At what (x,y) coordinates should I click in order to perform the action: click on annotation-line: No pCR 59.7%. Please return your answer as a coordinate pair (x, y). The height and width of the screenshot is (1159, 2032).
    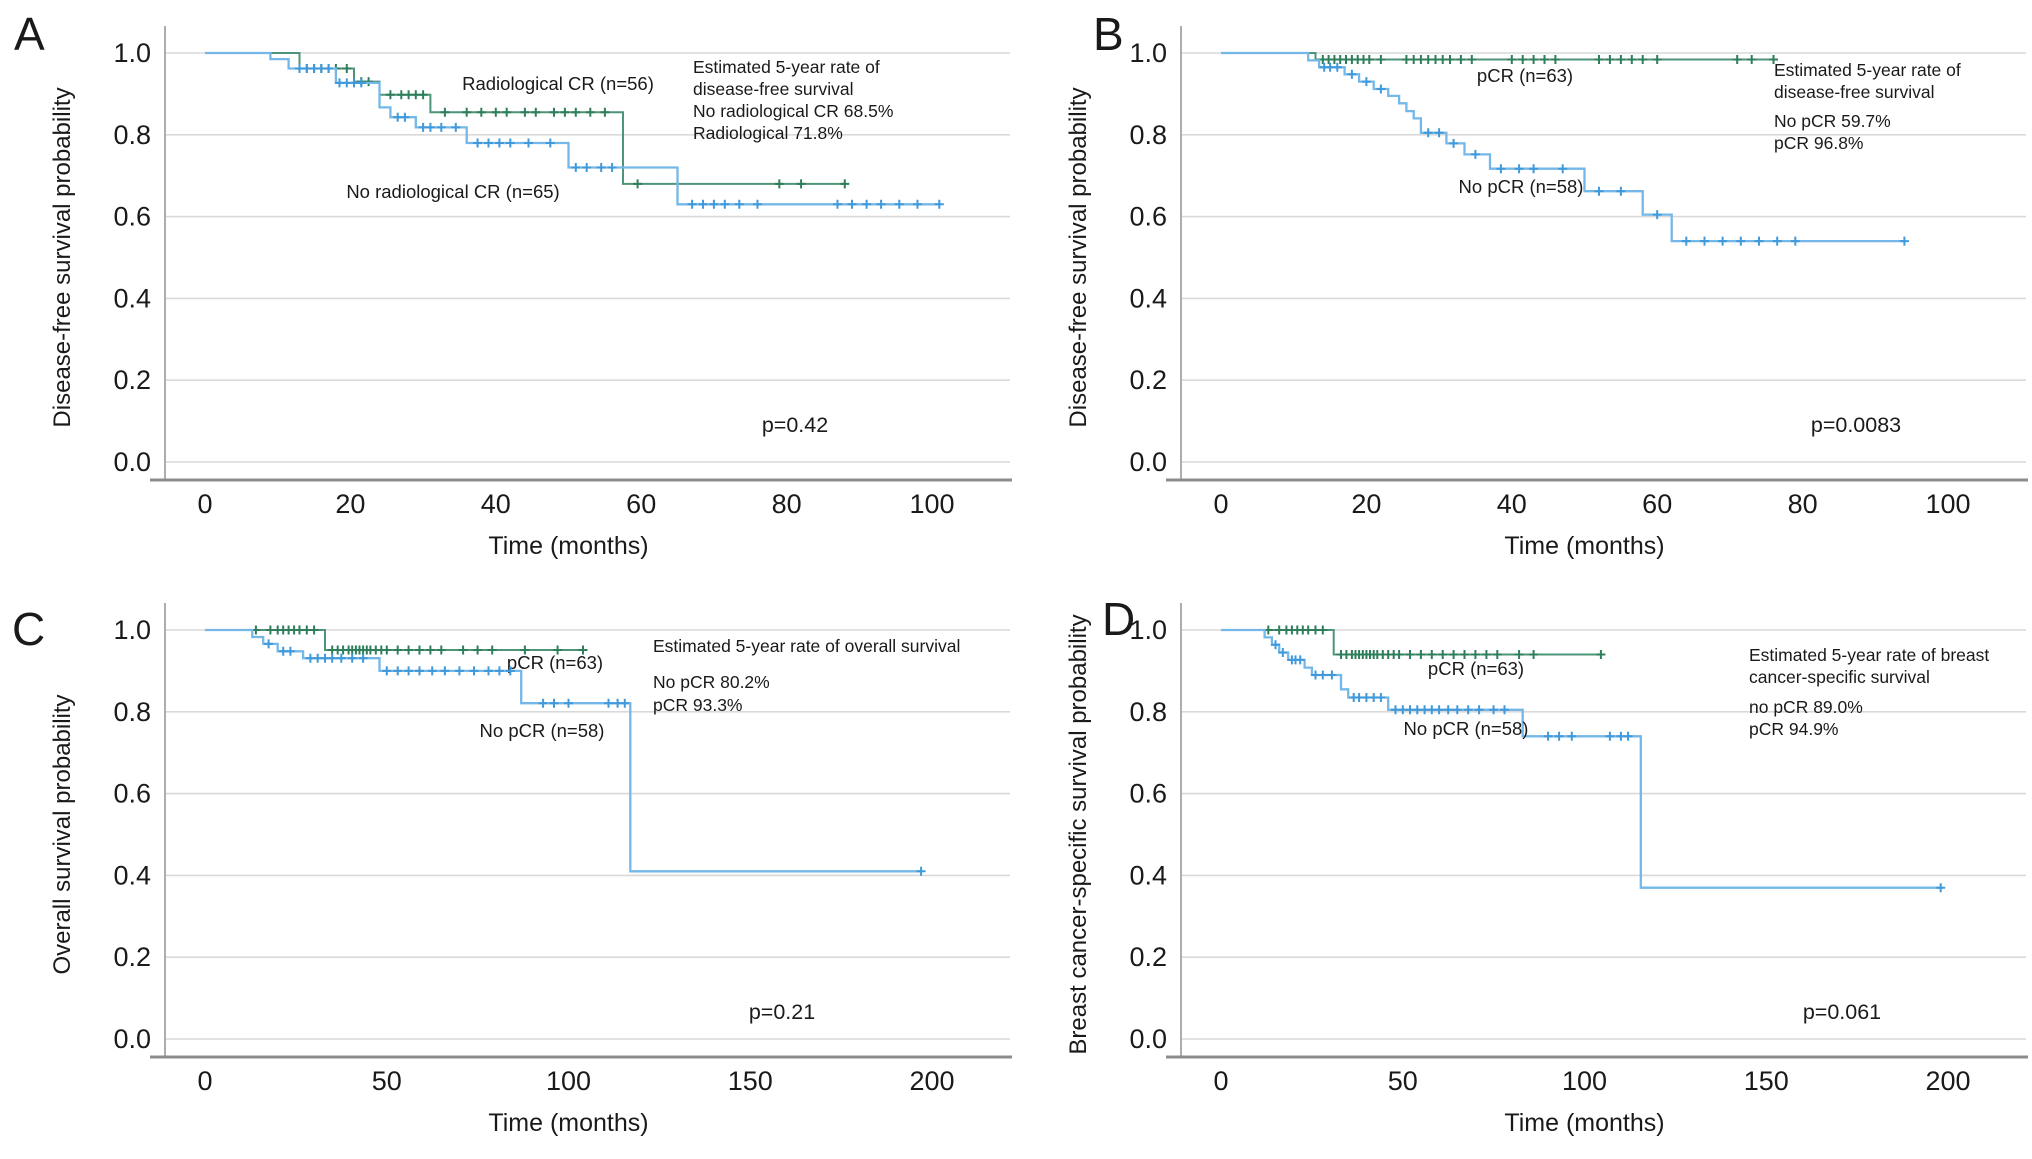
    Looking at the image, I should click on (1832, 121).